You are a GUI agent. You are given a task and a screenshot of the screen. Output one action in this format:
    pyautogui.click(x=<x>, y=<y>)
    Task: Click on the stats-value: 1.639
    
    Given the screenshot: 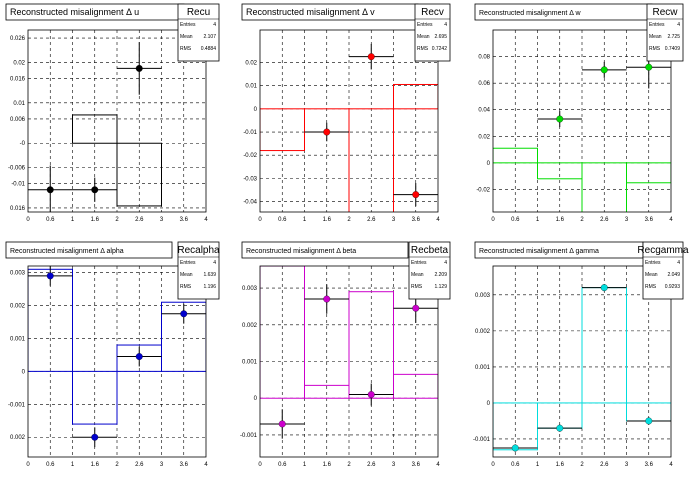 What is the action you would take?
    pyautogui.click(x=209, y=275)
    